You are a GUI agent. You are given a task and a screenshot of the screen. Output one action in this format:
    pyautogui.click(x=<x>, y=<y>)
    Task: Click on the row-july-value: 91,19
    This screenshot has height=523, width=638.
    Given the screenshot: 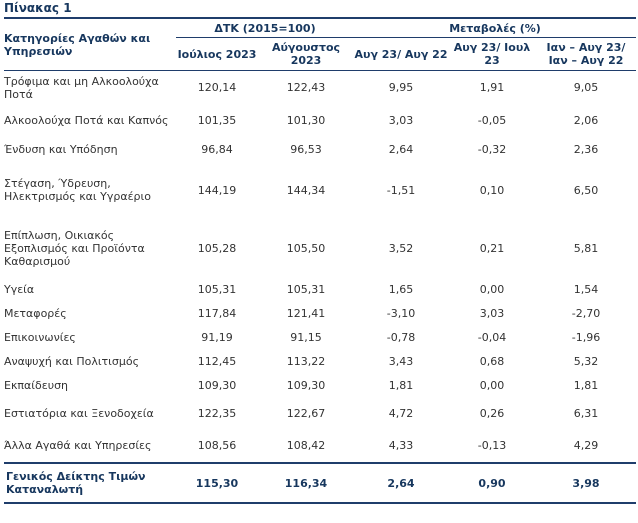 What is the action you would take?
    pyautogui.click(x=217, y=337)
    